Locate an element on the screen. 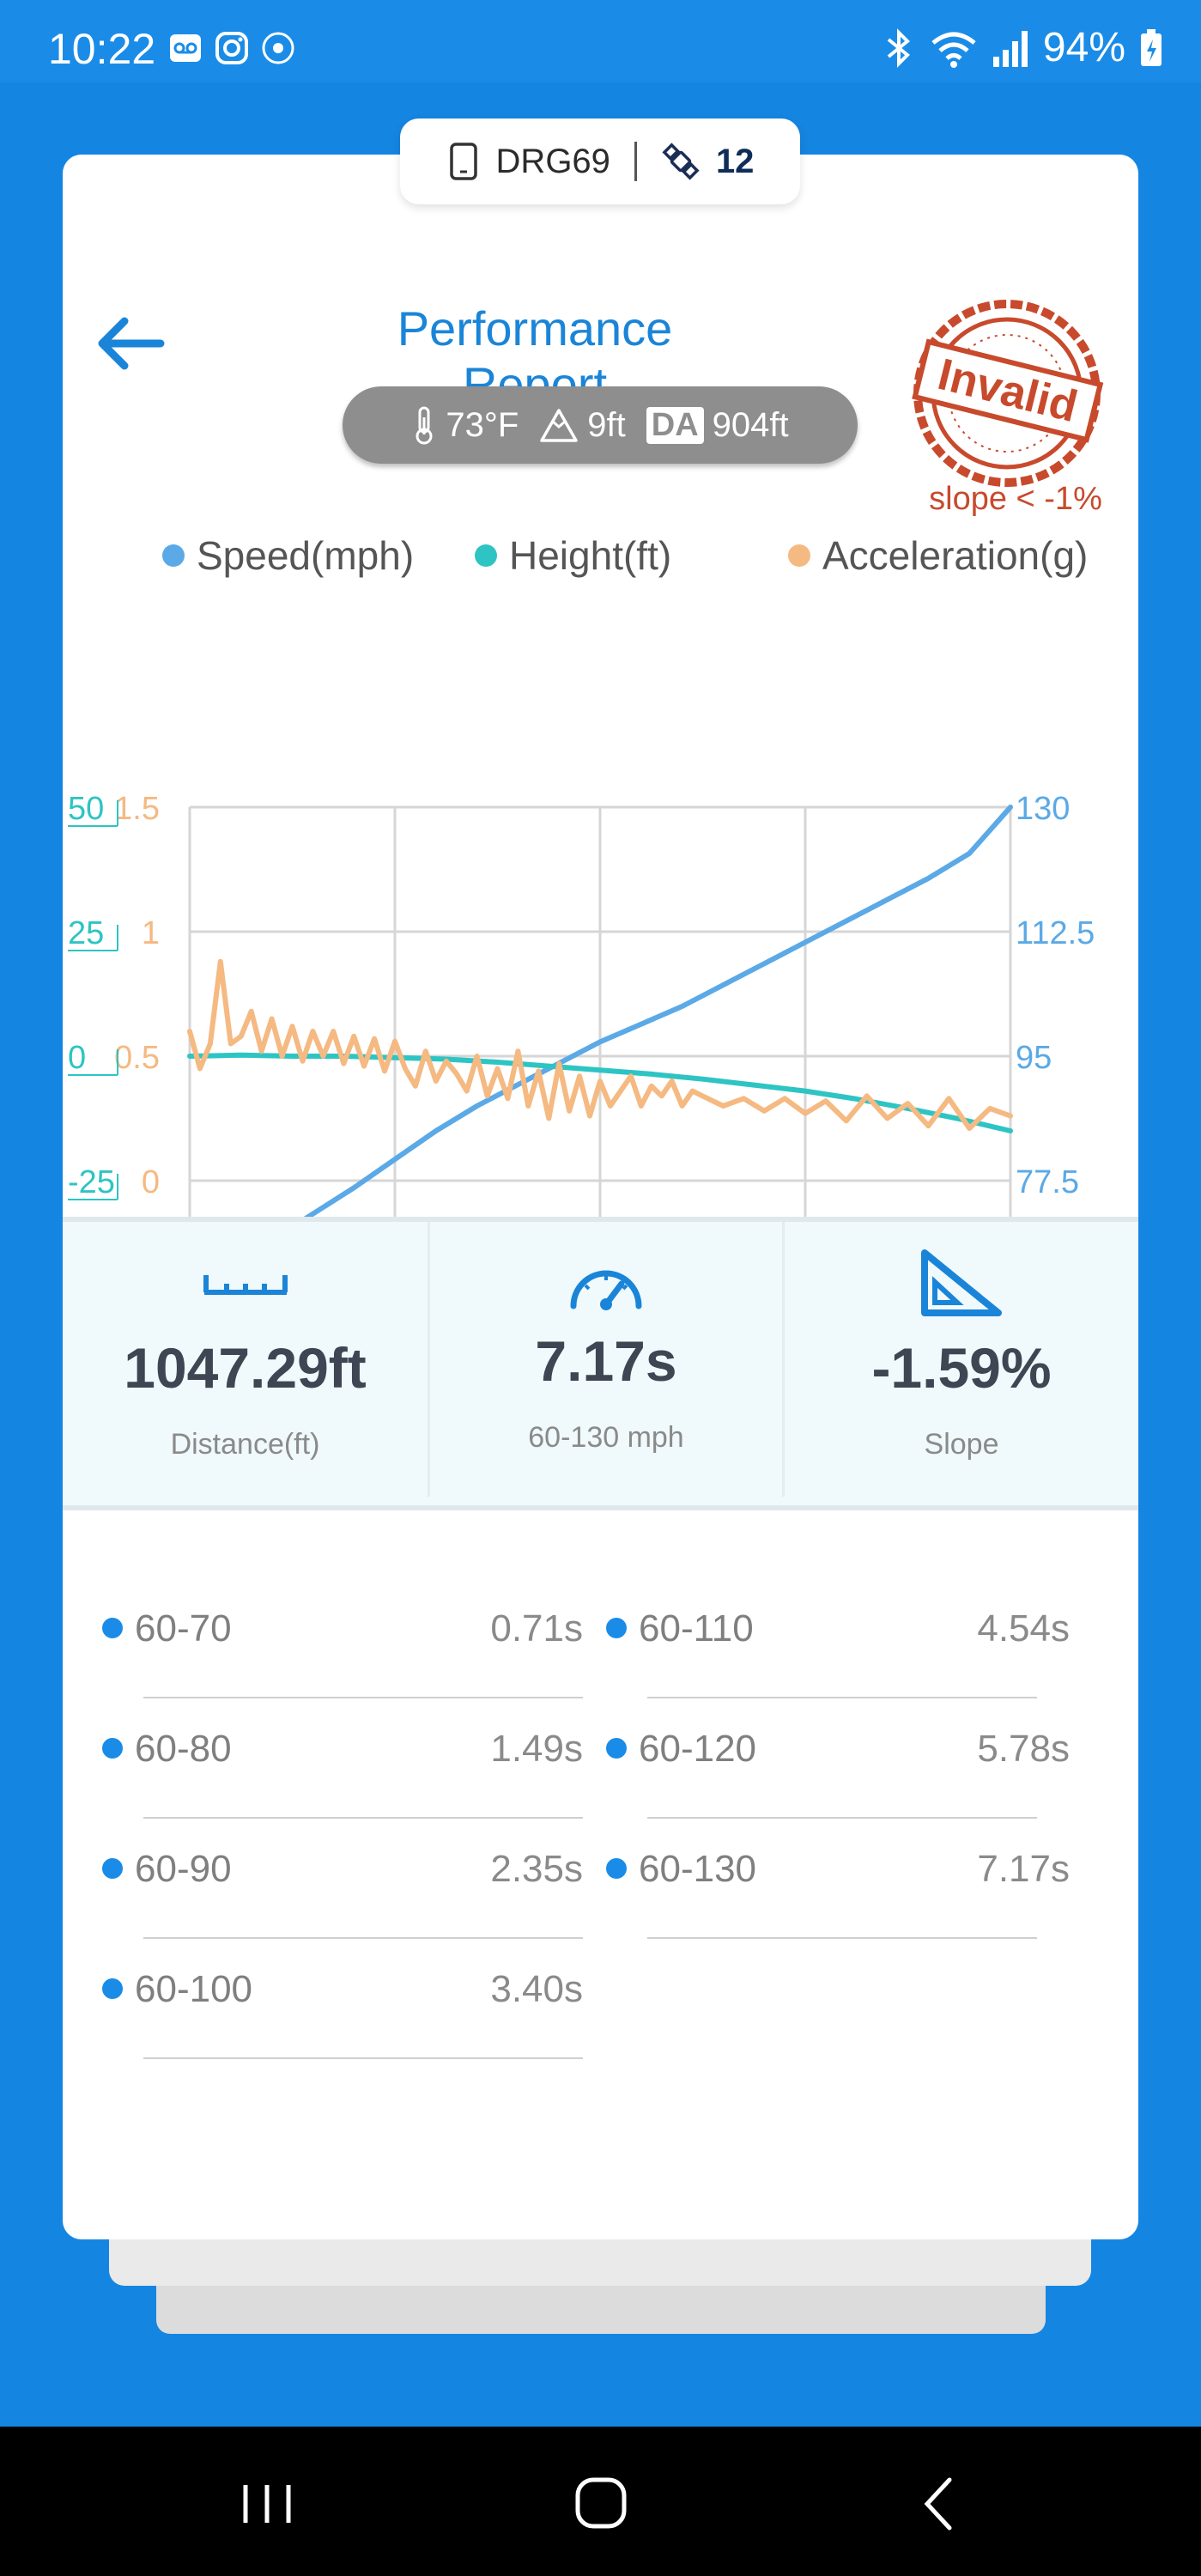  split-time: 0.71s is located at coordinates (536, 1628).